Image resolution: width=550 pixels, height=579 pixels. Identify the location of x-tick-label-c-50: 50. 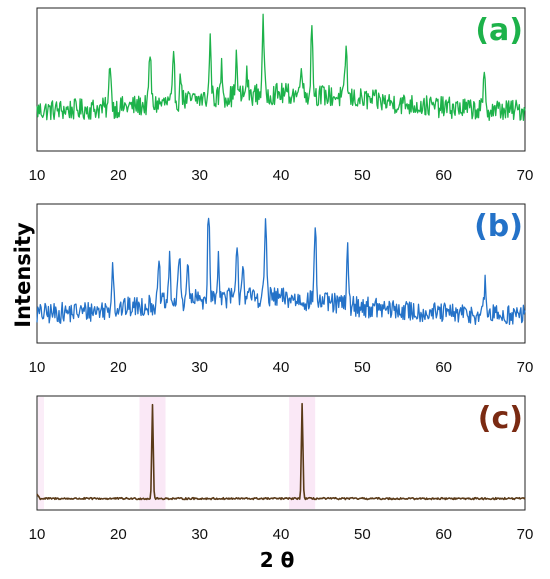
(362, 534).